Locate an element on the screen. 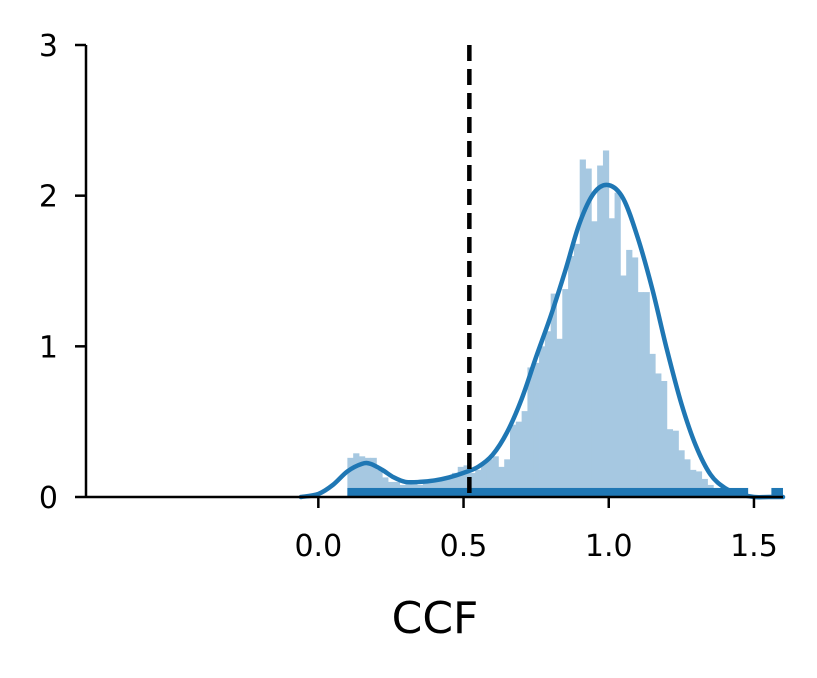 The image size is (817, 678). x-axis-label: CCF is located at coordinates (435, 618).